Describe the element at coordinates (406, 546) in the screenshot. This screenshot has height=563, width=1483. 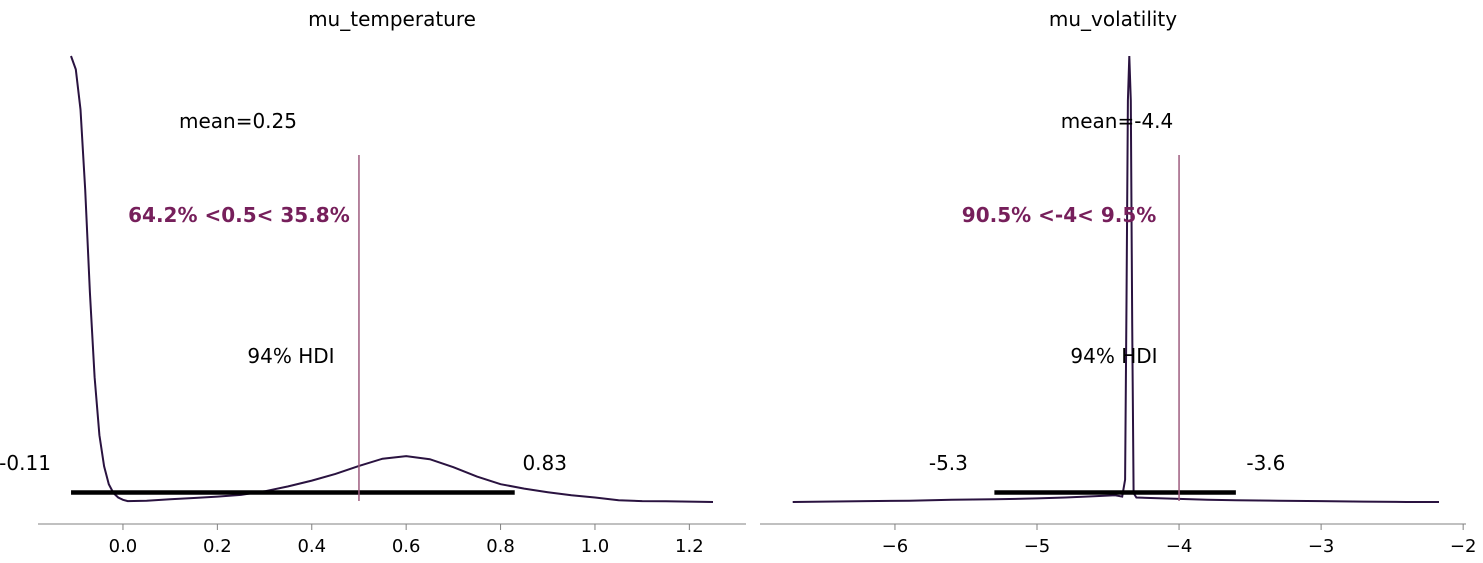
I see `x-tick-label: 0.6` at that location.